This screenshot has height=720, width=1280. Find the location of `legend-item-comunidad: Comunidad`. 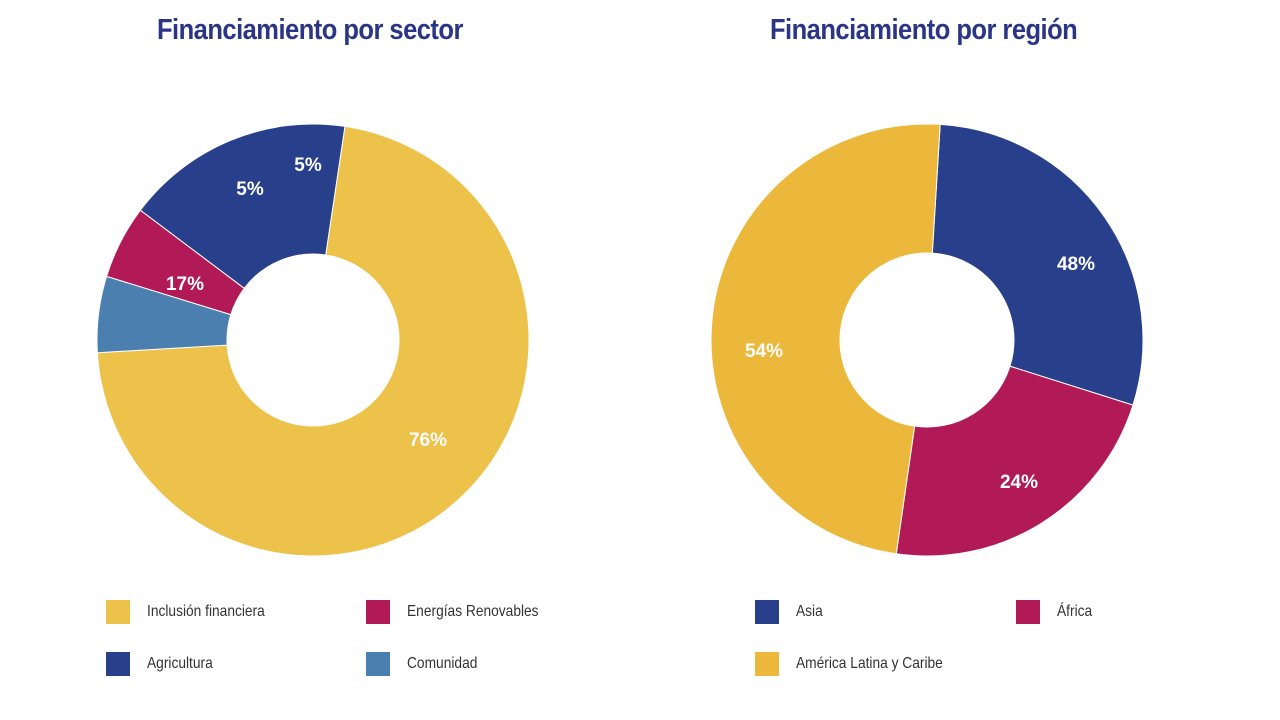

legend-item-comunidad: Comunidad is located at coordinates (427, 664).